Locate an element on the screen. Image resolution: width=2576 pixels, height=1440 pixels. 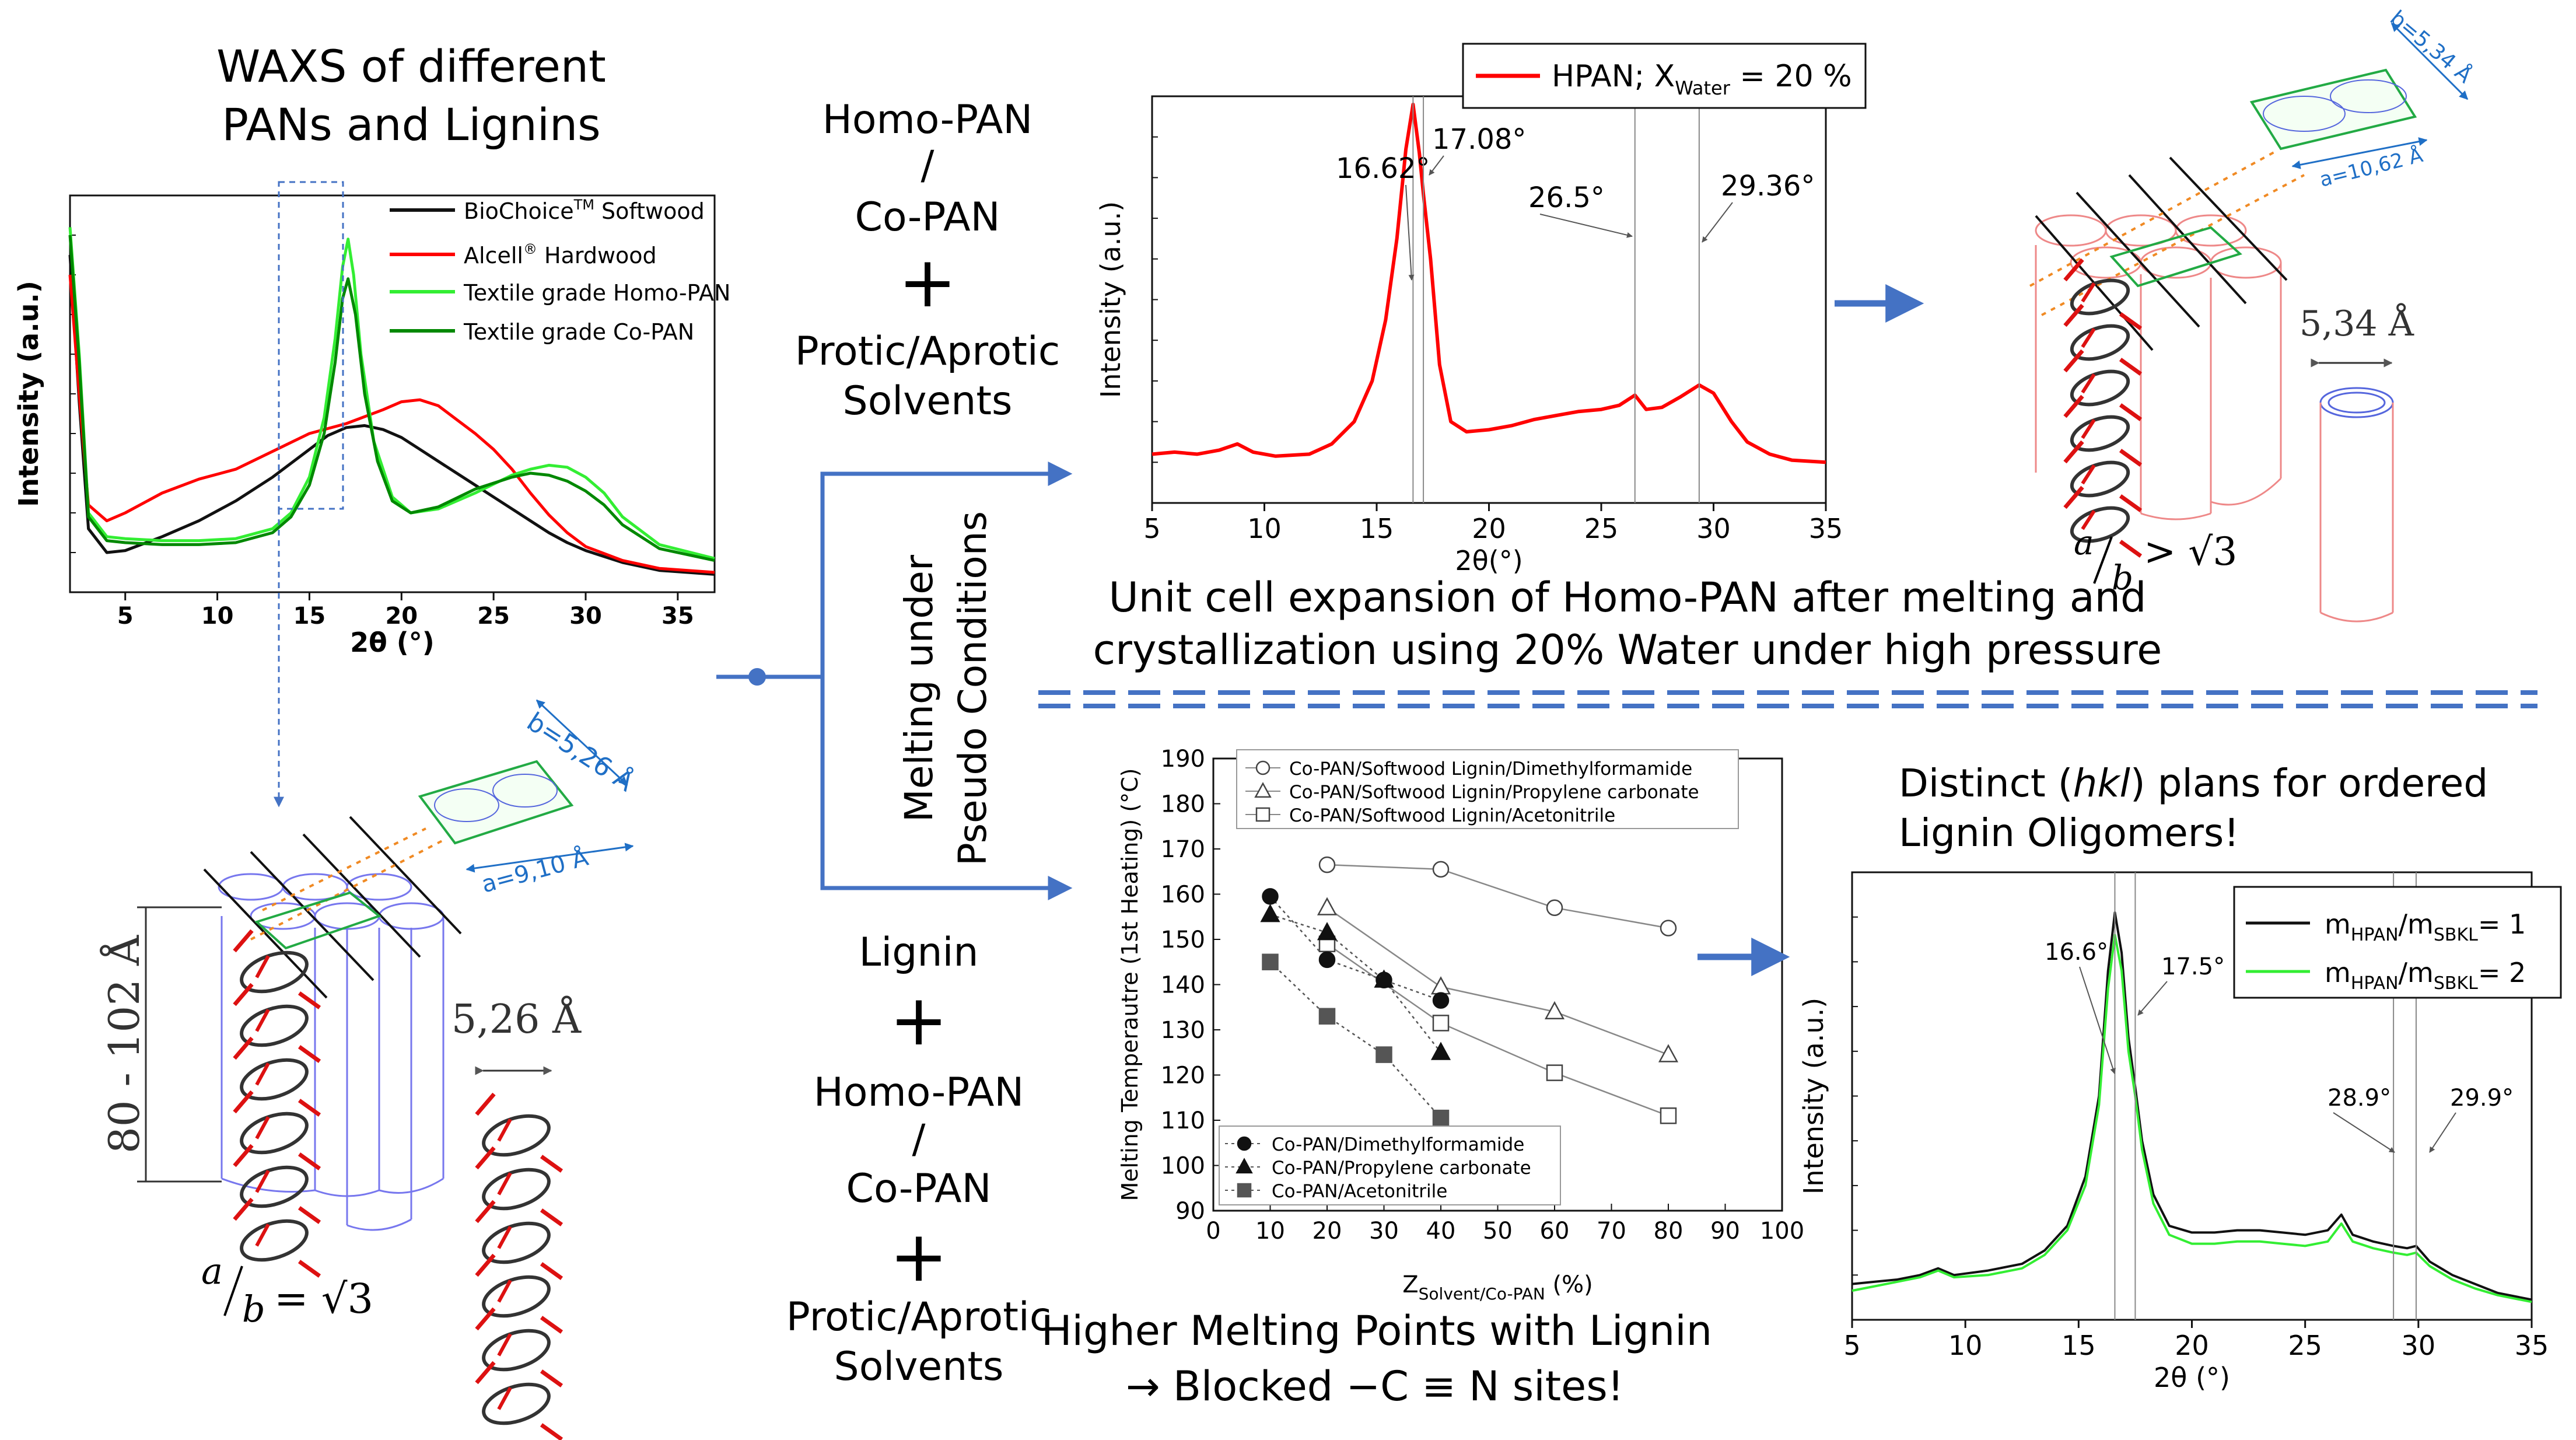
y-tick-label: 150 is located at coordinates (1183, 940).